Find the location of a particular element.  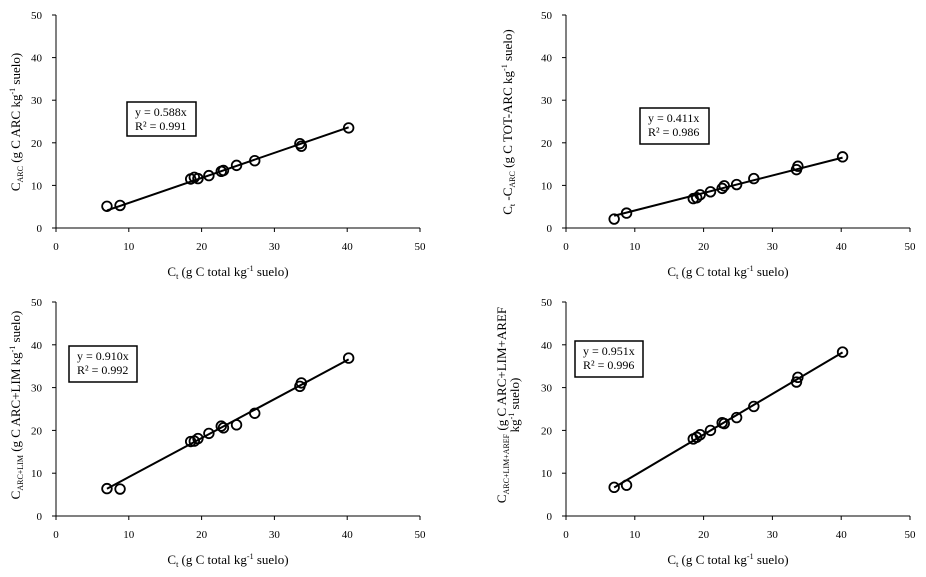

r-squared-label: R² = 0.991 is located at coordinates (160, 126).